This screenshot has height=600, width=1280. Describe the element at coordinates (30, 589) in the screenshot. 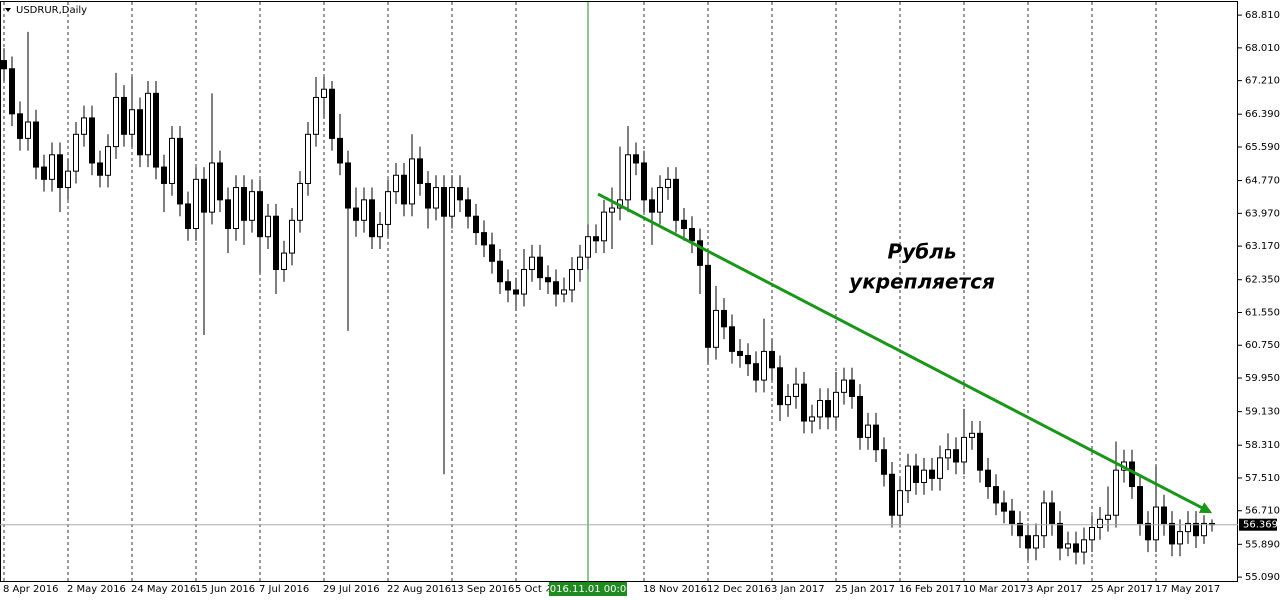

I see `x-tick-label: 8 Apr 2016` at that location.